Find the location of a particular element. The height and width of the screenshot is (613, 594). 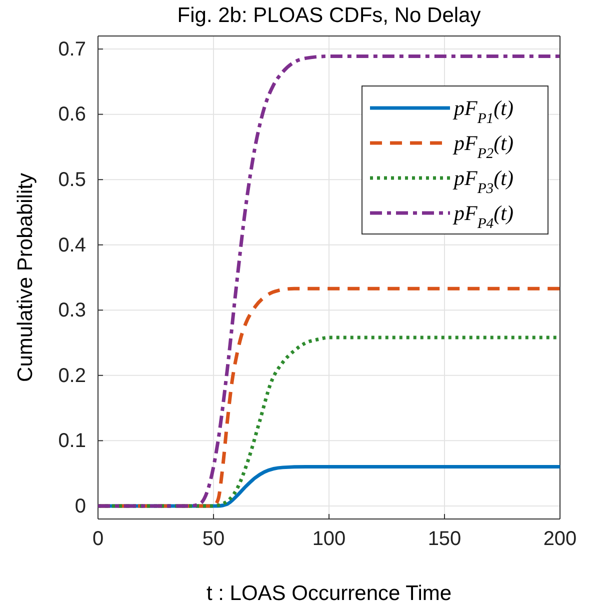

y-tick-label: 0.4 is located at coordinates (72, 245).